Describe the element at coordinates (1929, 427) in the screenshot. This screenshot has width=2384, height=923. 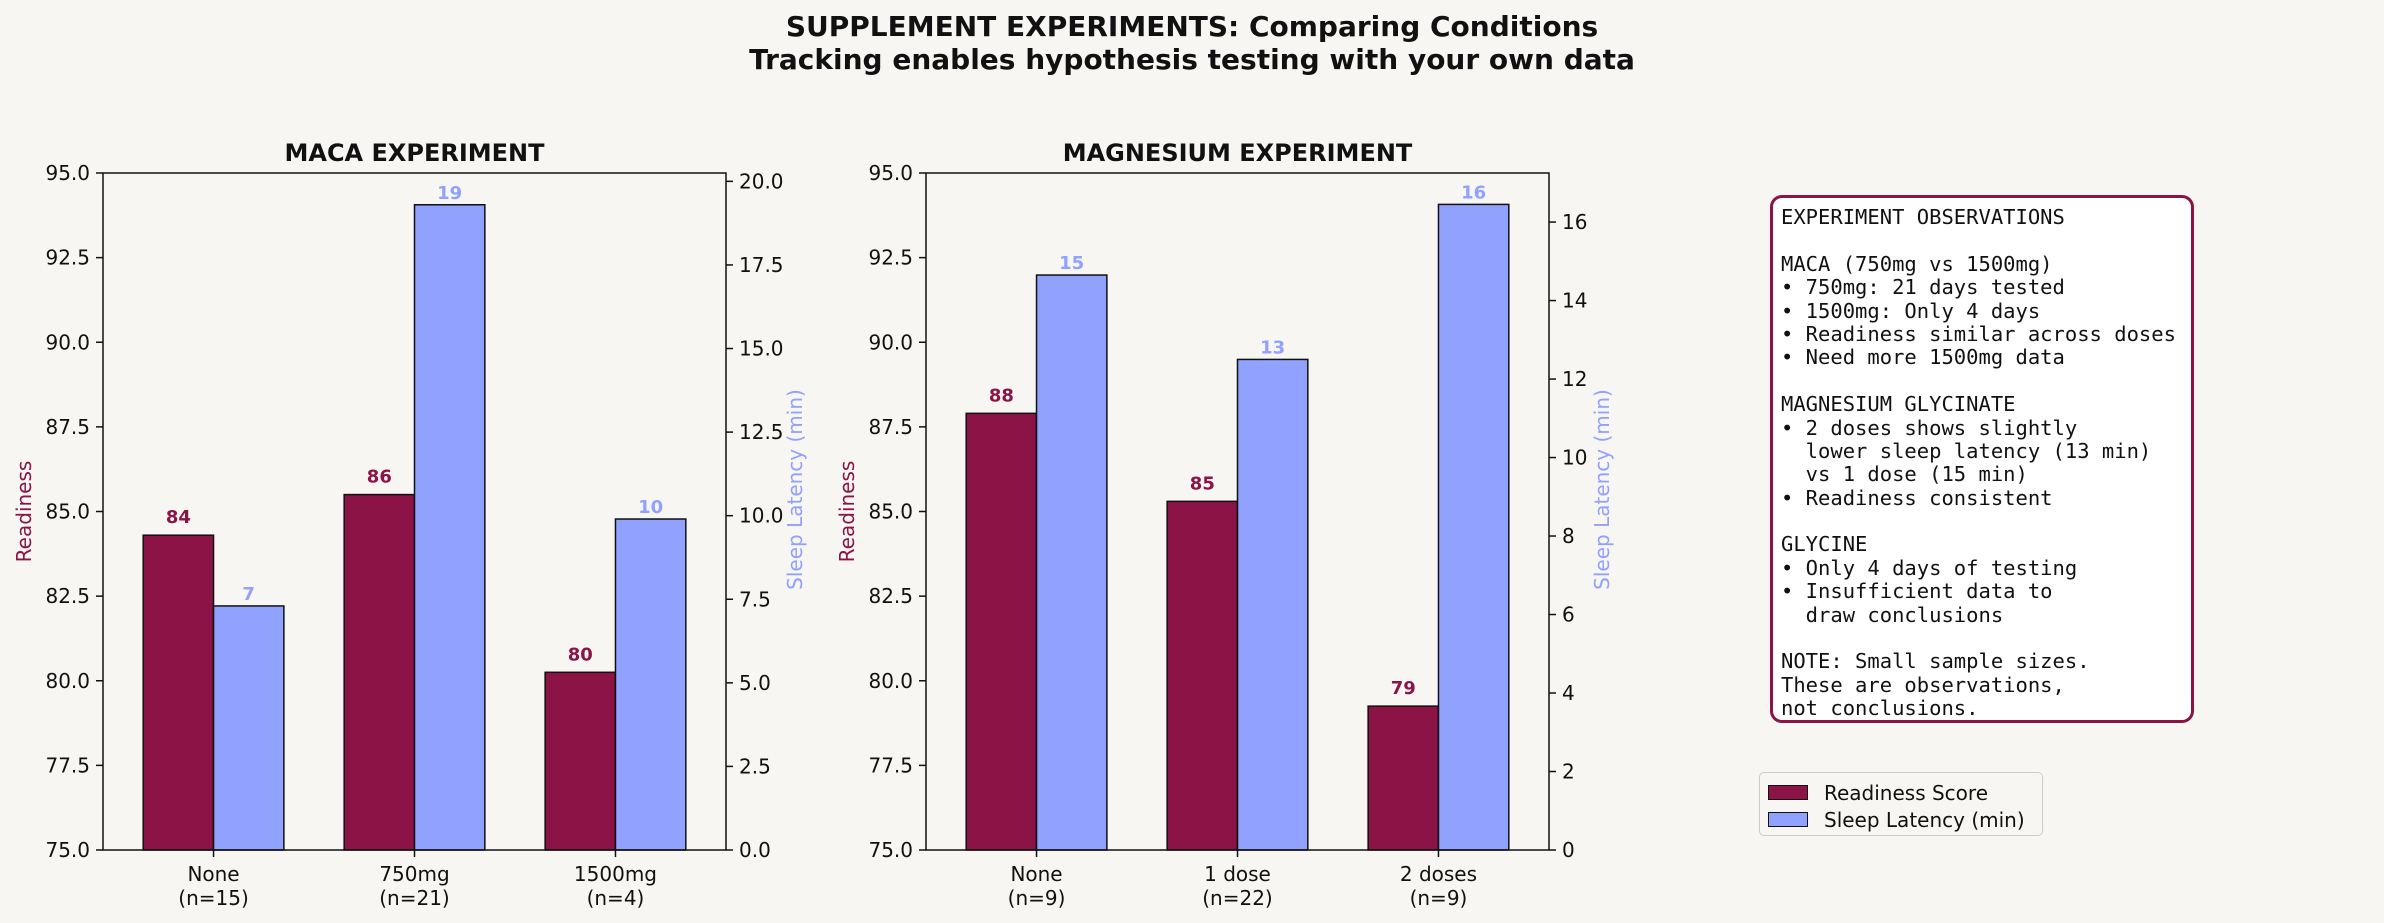
I see `observation-line: • 2 doses shows slightly` at that location.